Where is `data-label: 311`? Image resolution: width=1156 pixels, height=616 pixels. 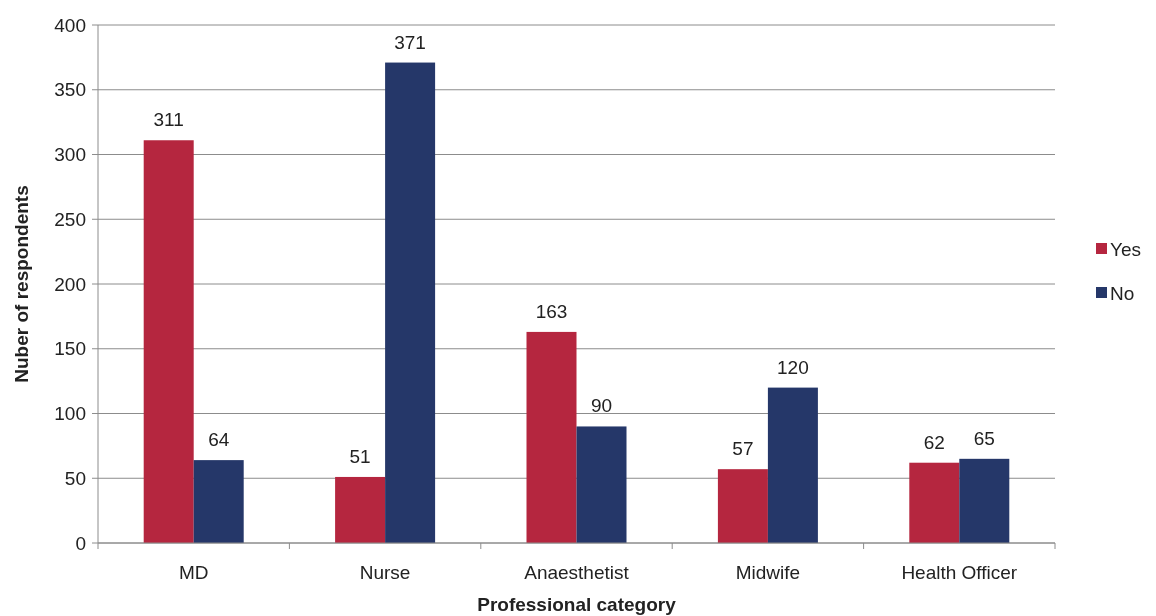 data-label: 311 is located at coordinates (168, 120).